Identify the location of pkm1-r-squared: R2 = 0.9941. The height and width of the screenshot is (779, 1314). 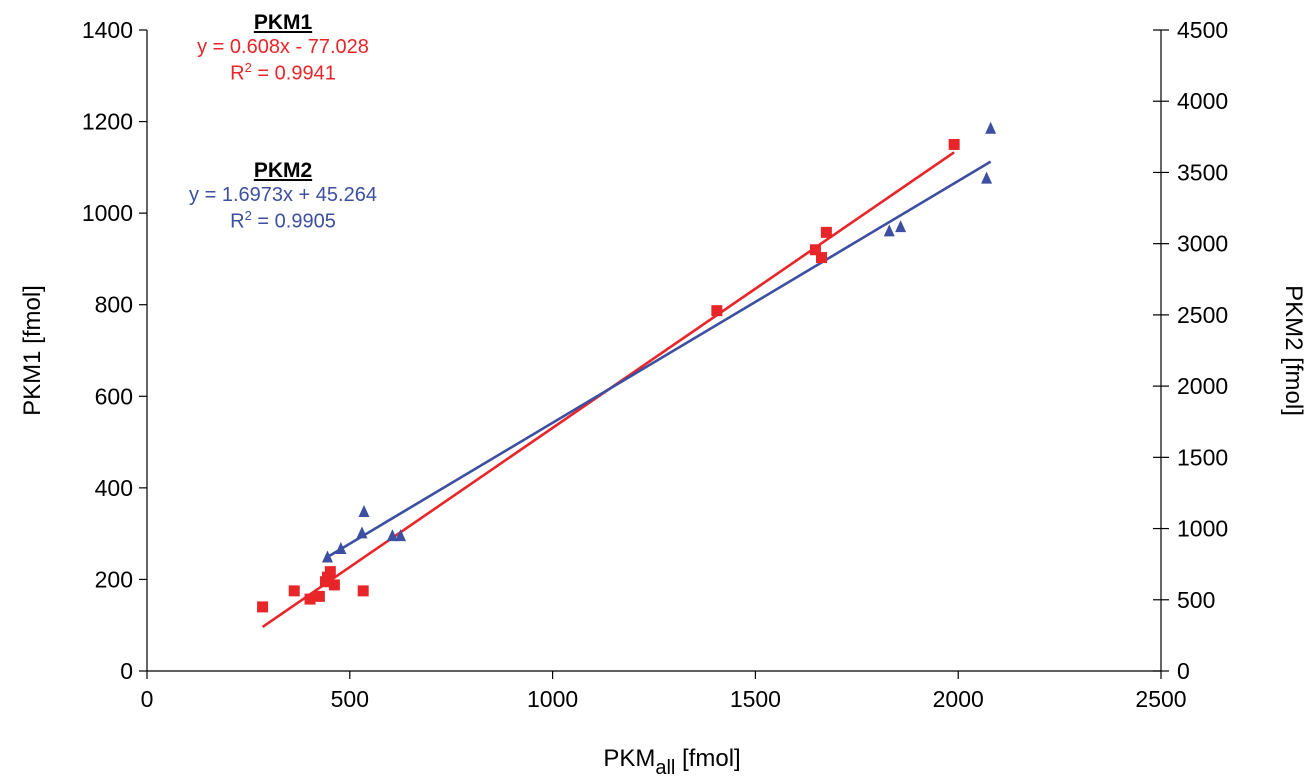
(283, 72).